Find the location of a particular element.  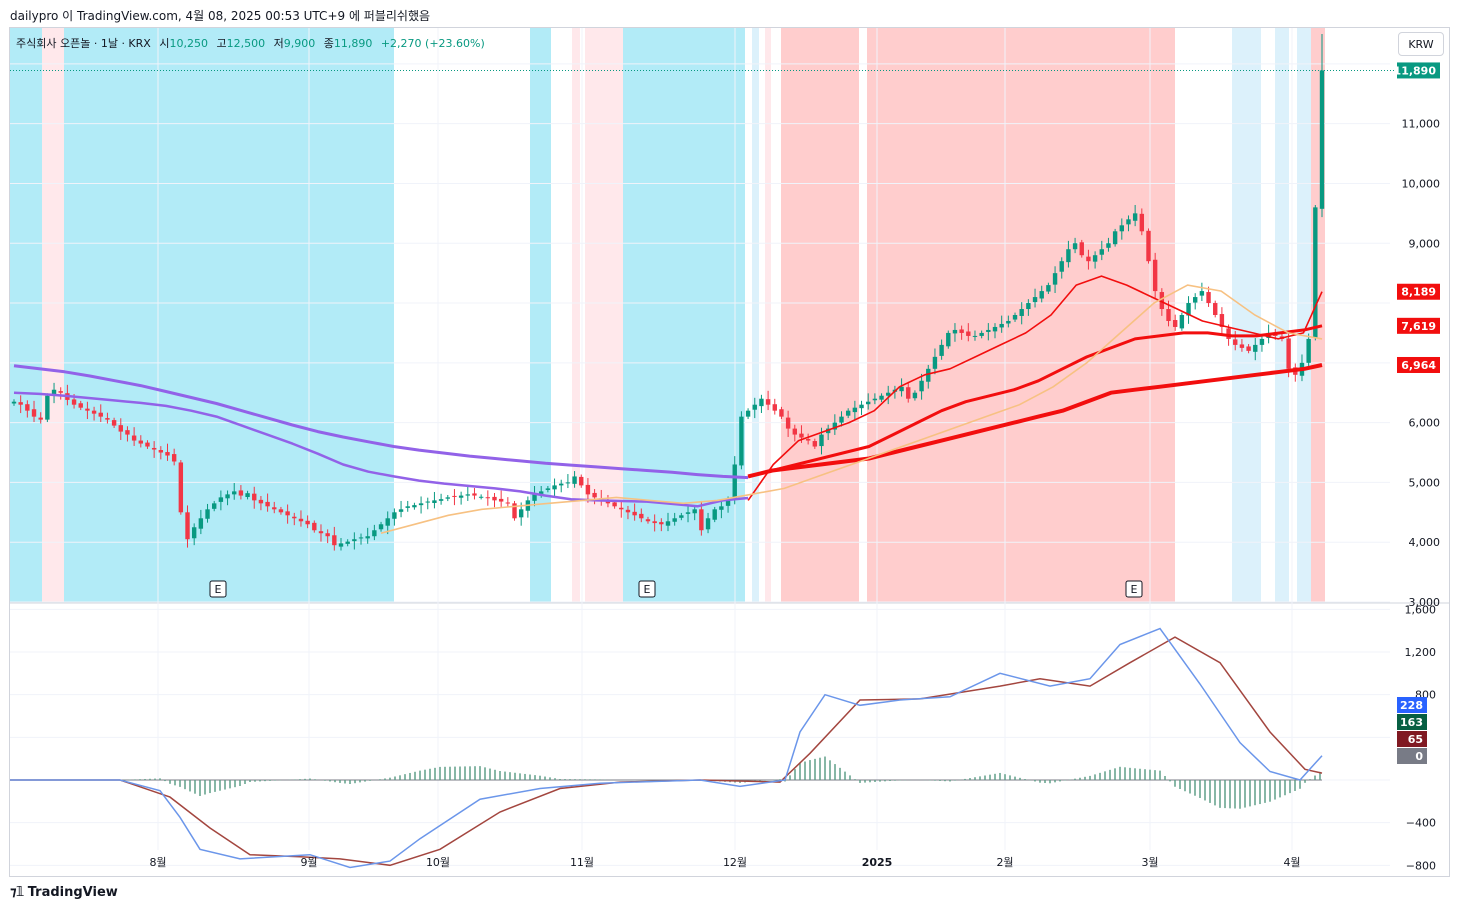

tradingview-logo: ⁊𝟙 TradingView is located at coordinates (64, 892).